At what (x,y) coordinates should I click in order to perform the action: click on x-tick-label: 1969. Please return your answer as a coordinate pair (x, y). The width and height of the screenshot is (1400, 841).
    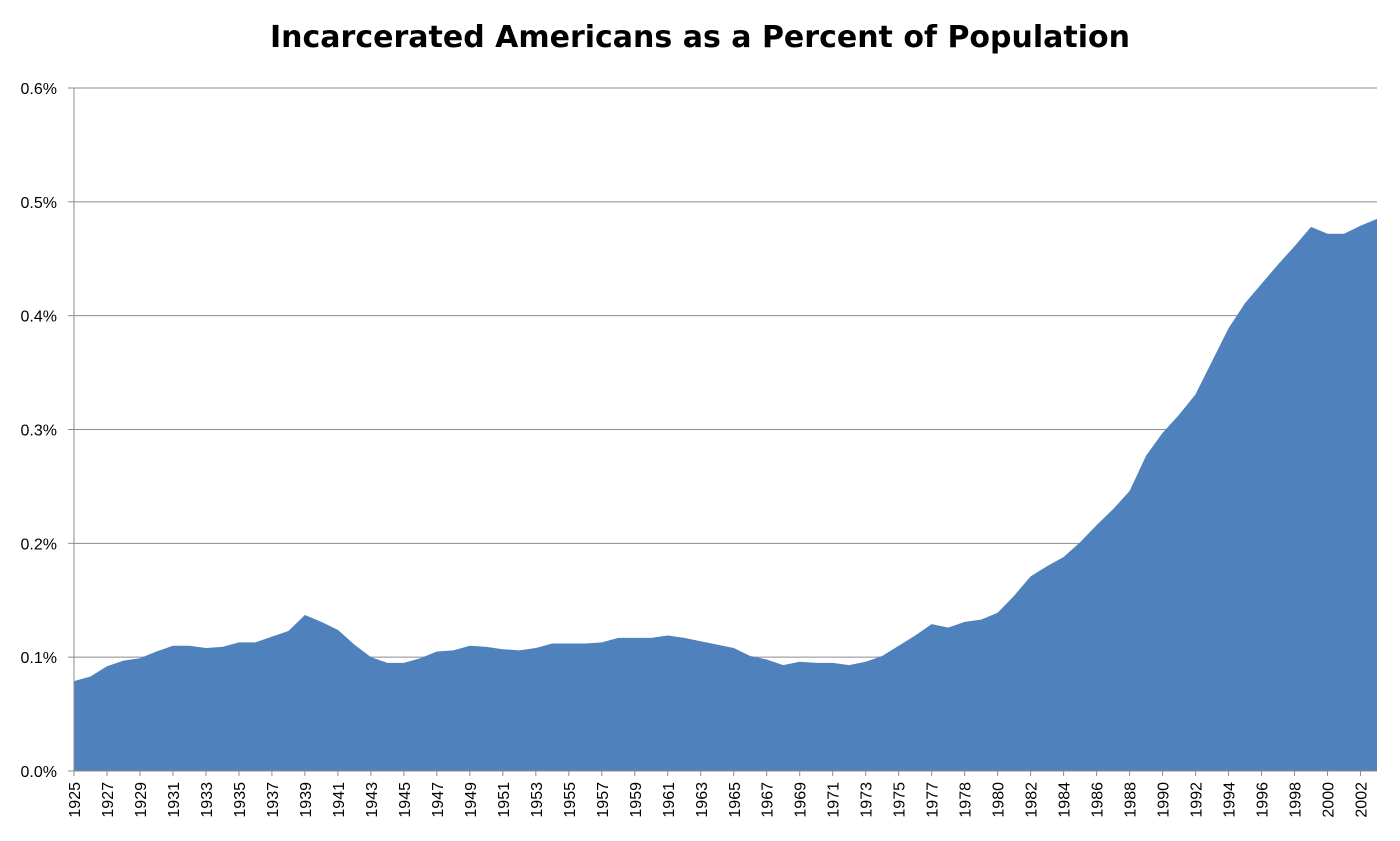
    Looking at the image, I should click on (801, 800).